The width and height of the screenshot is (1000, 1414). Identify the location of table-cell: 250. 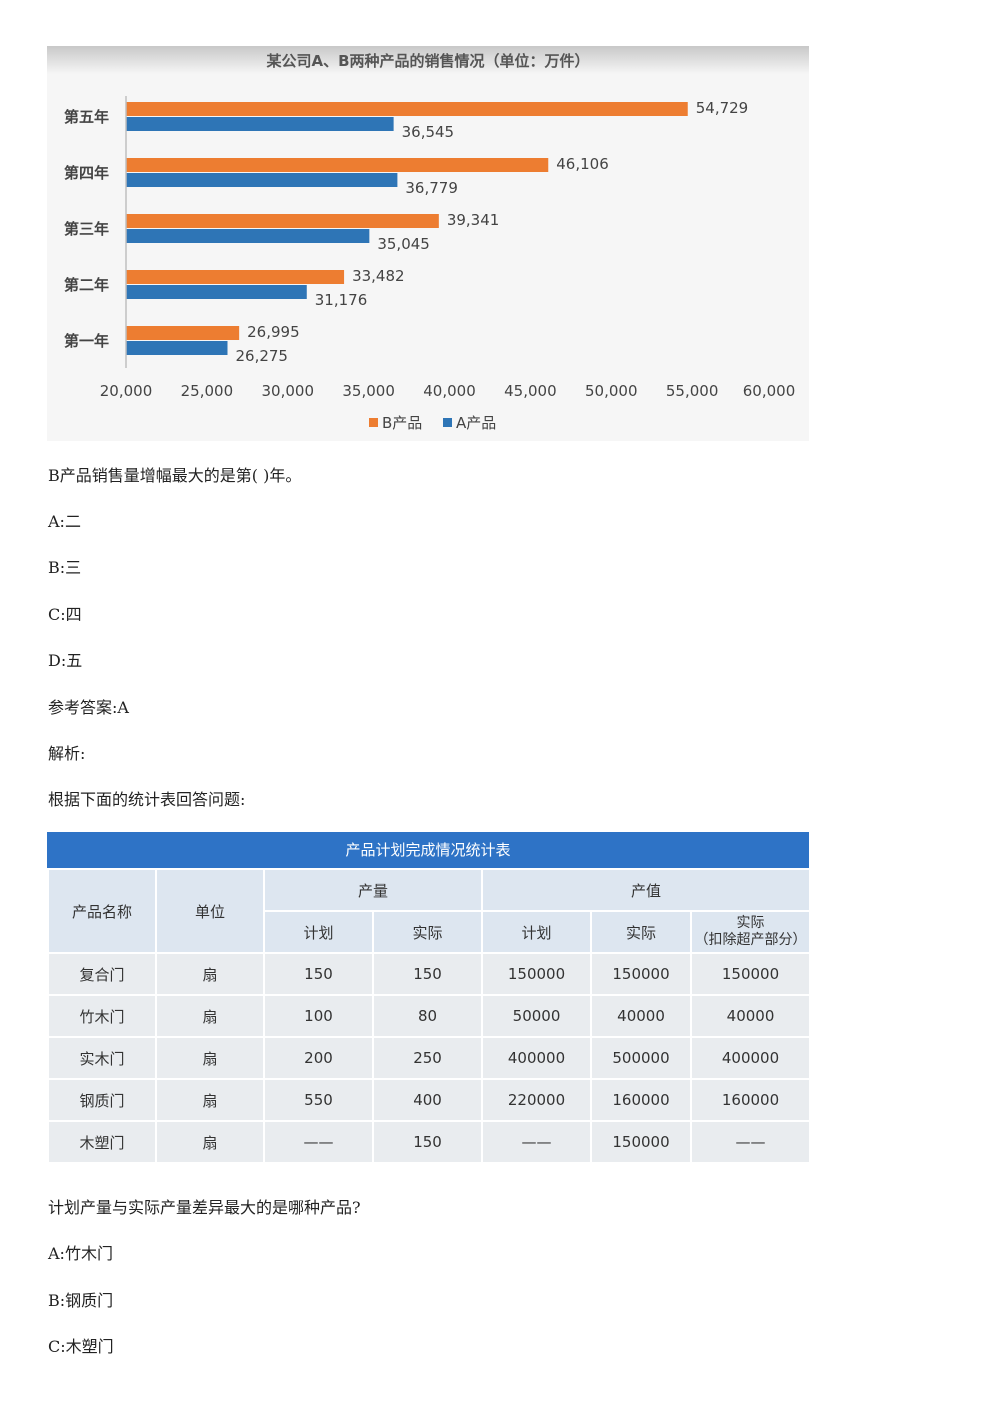
(427, 1058).